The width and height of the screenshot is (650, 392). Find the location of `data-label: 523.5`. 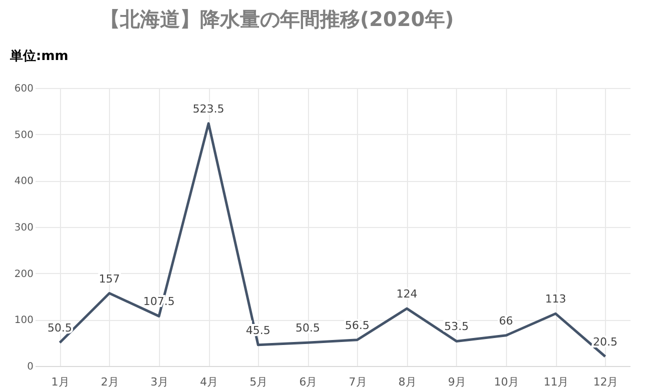

data-label: 523.5 is located at coordinates (208, 109).